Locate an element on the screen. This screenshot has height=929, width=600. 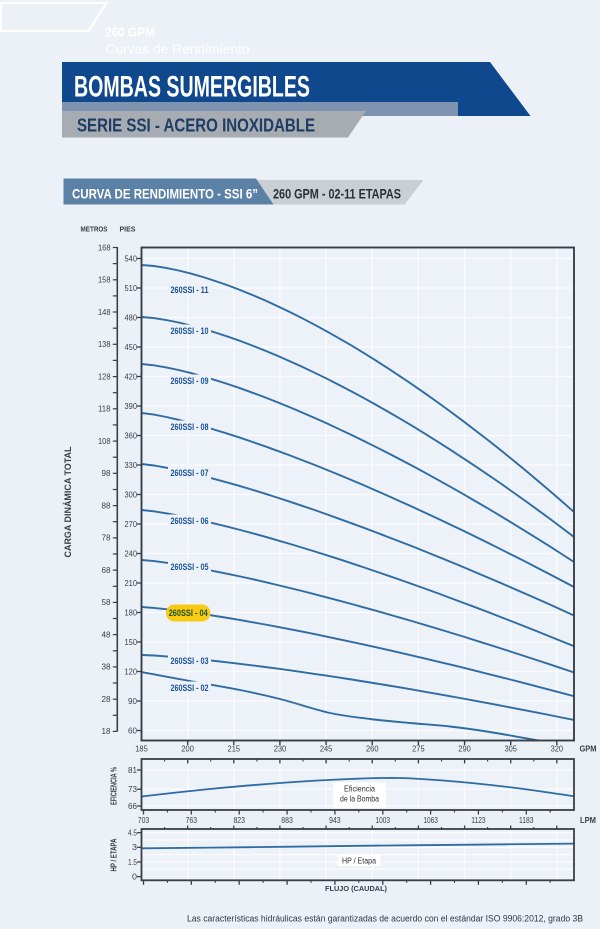
svg-text: 823 is located at coordinates (239, 820).